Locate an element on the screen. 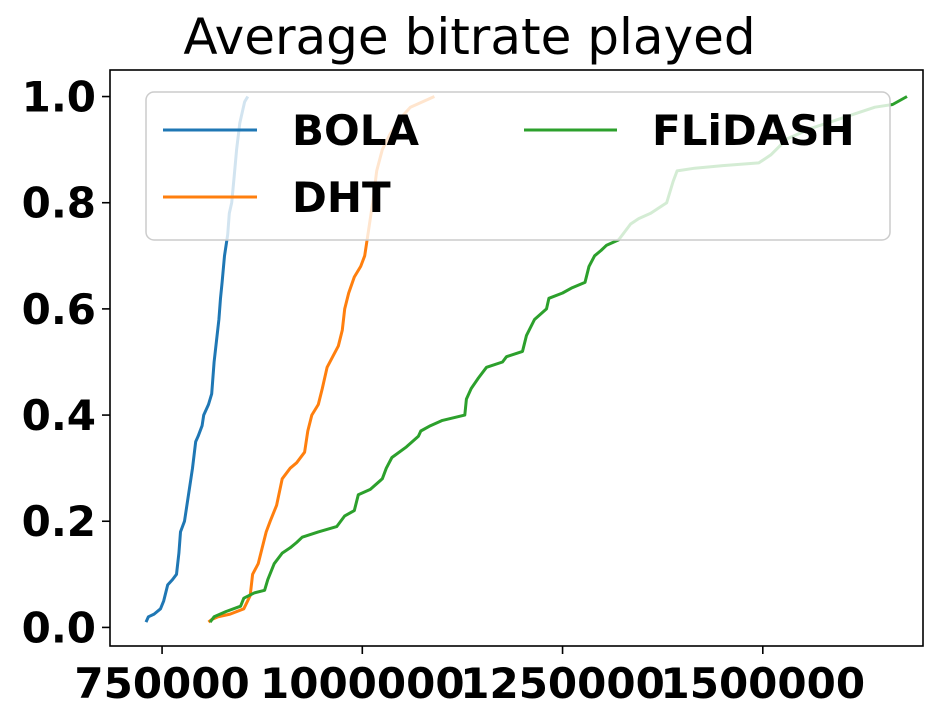  y-tick-label: 0.8 is located at coordinates (59, 203).